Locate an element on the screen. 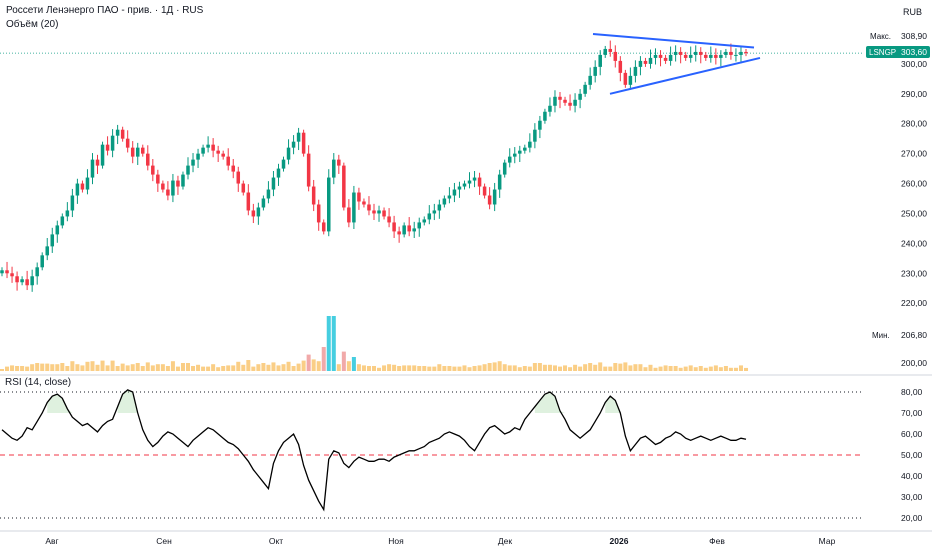 This screenshot has height=550, width=932. price-tick-label: 300,00 is located at coordinates (914, 64).